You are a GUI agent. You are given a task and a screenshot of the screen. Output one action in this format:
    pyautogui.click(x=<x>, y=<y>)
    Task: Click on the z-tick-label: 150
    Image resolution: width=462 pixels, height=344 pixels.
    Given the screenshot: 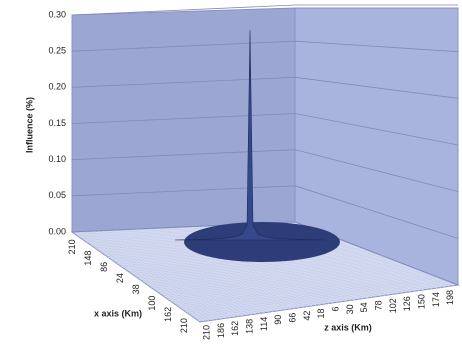 What is the action you would take?
    pyautogui.click(x=422, y=301)
    